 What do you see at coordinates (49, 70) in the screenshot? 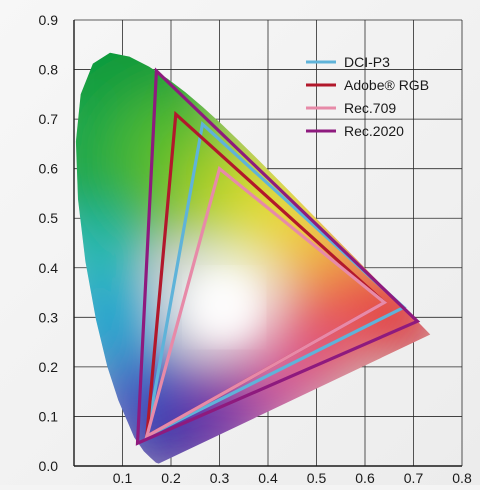
I see `y-tick-label: 0.8` at bounding box center [49, 70].